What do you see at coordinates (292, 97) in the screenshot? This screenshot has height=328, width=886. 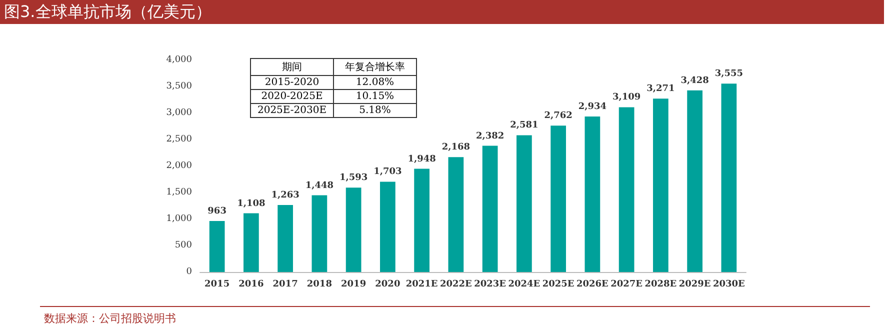 I see `annotation: 2020-2025E` at bounding box center [292, 97].